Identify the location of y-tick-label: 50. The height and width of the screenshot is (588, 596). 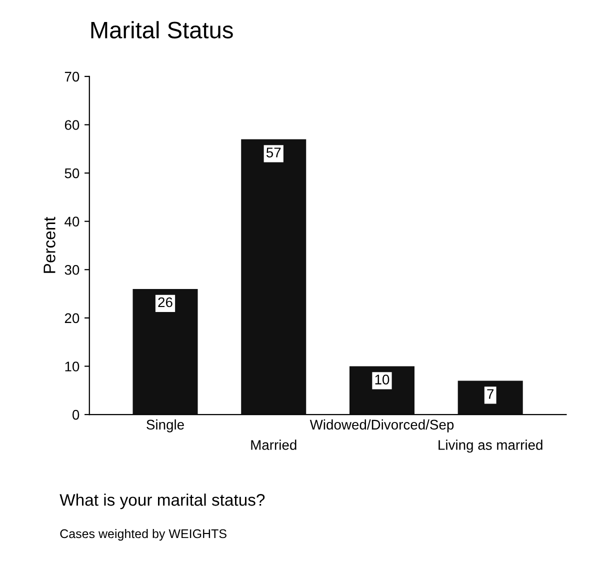
(72, 173).